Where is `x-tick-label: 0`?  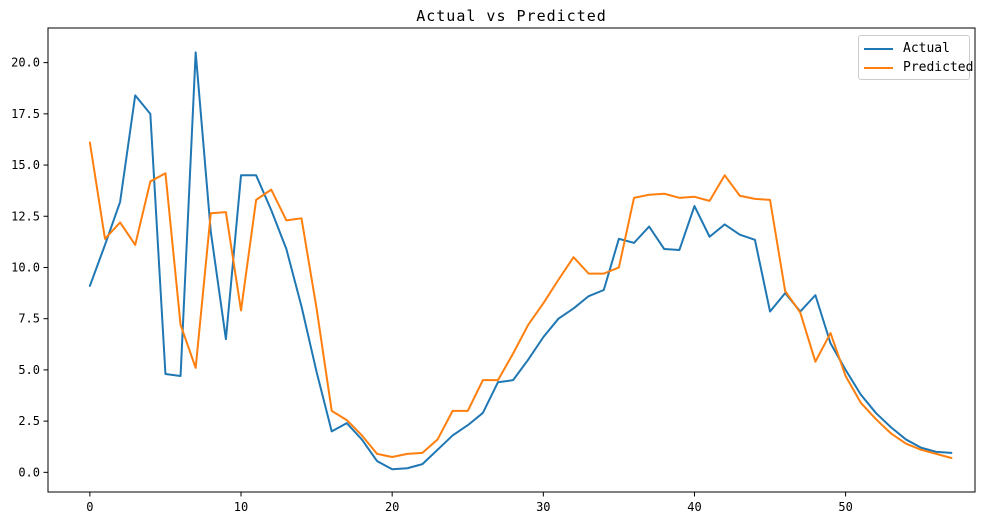
x-tick-label: 0 is located at coordinates (89, 507).